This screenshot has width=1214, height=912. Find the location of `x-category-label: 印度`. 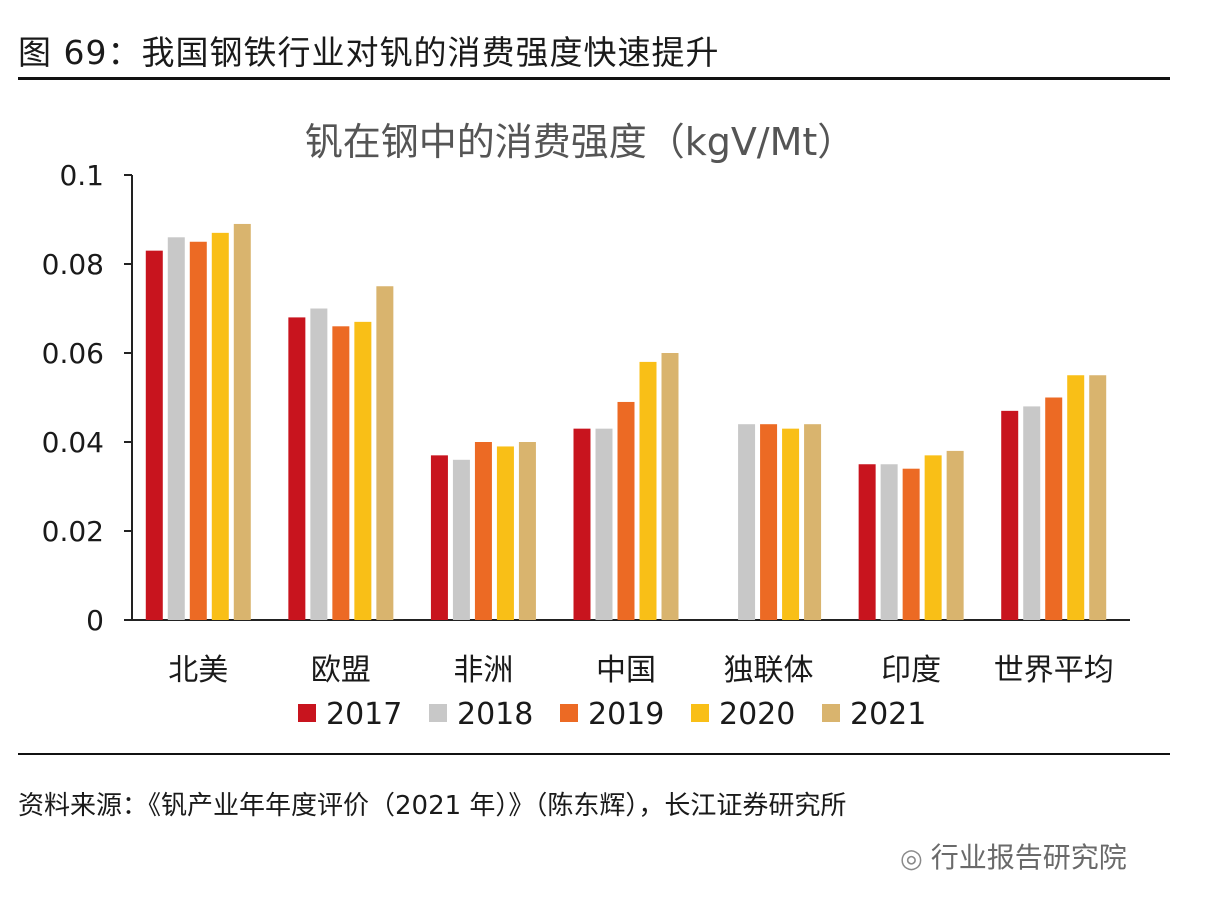

x-category-label: 印度 is located at coordinates (911, 670).